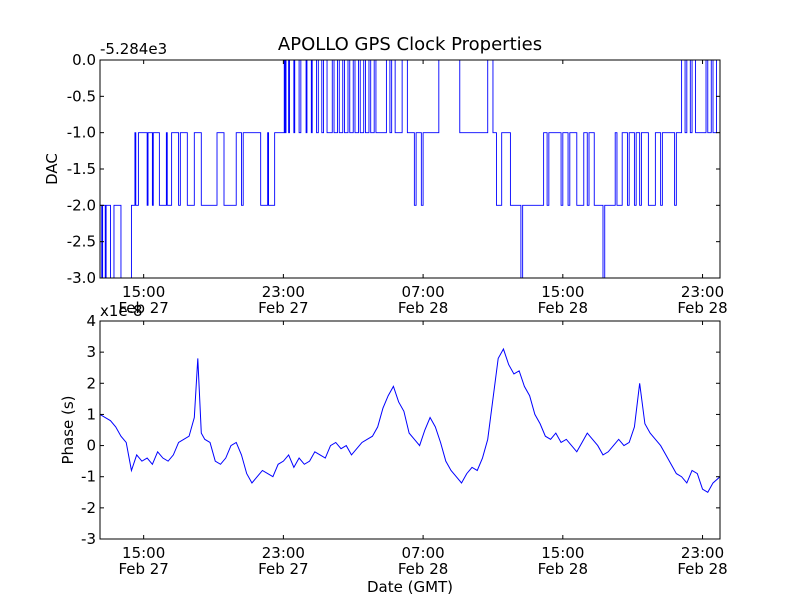 The height and width of the screenshot is (600, 800). Describe the element at coordinates (81, 96) in the screenshot. I see `y-tick-label: -0.5` at that location.